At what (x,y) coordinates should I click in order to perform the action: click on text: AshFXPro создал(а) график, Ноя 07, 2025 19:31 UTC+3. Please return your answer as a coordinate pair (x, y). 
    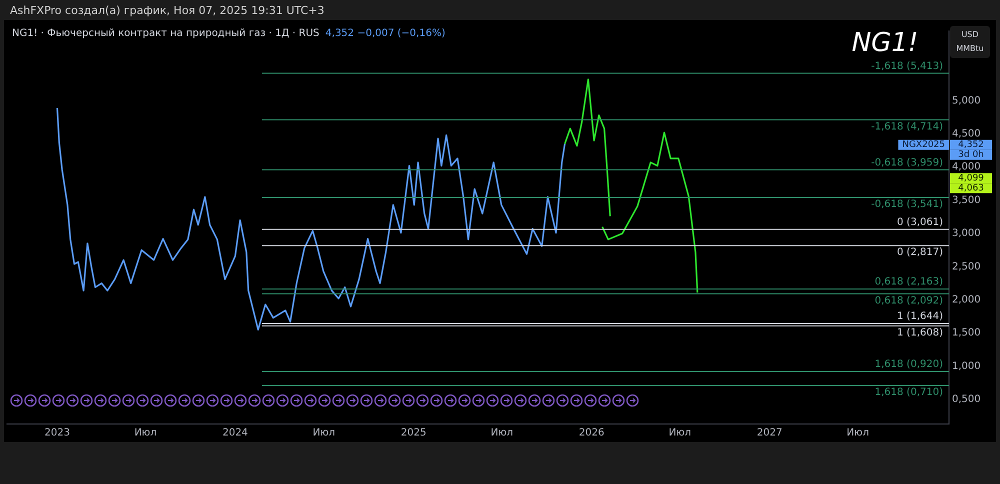
    Looking at the image, I should click on (167, 10).